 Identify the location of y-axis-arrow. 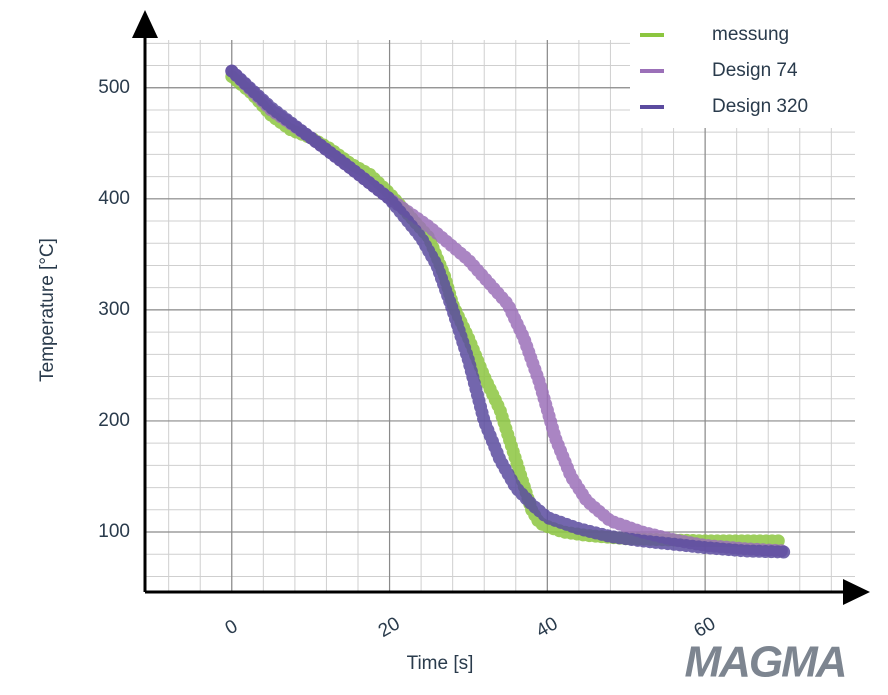
(145, 24).